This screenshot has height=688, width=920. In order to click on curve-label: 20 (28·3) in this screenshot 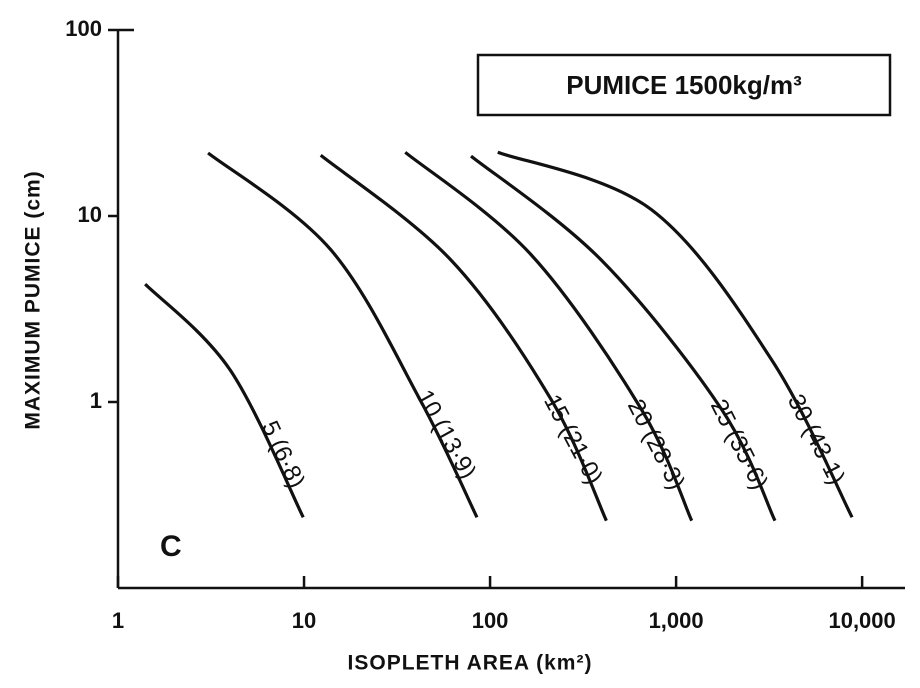, I will do `click(656, 444)`.